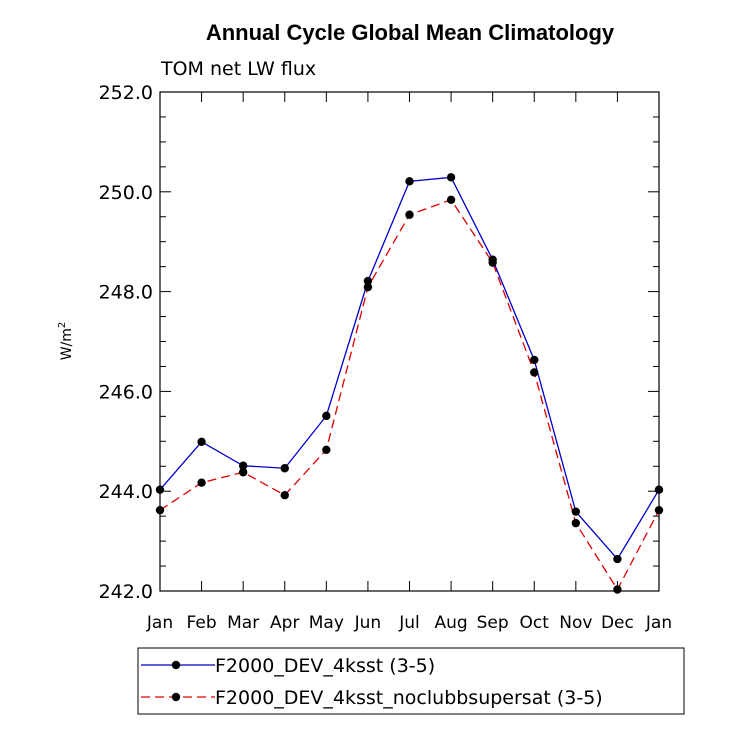  I want to click on legend-label-1: F2000_DEV_4ksst (3-5), so click(325, 666).